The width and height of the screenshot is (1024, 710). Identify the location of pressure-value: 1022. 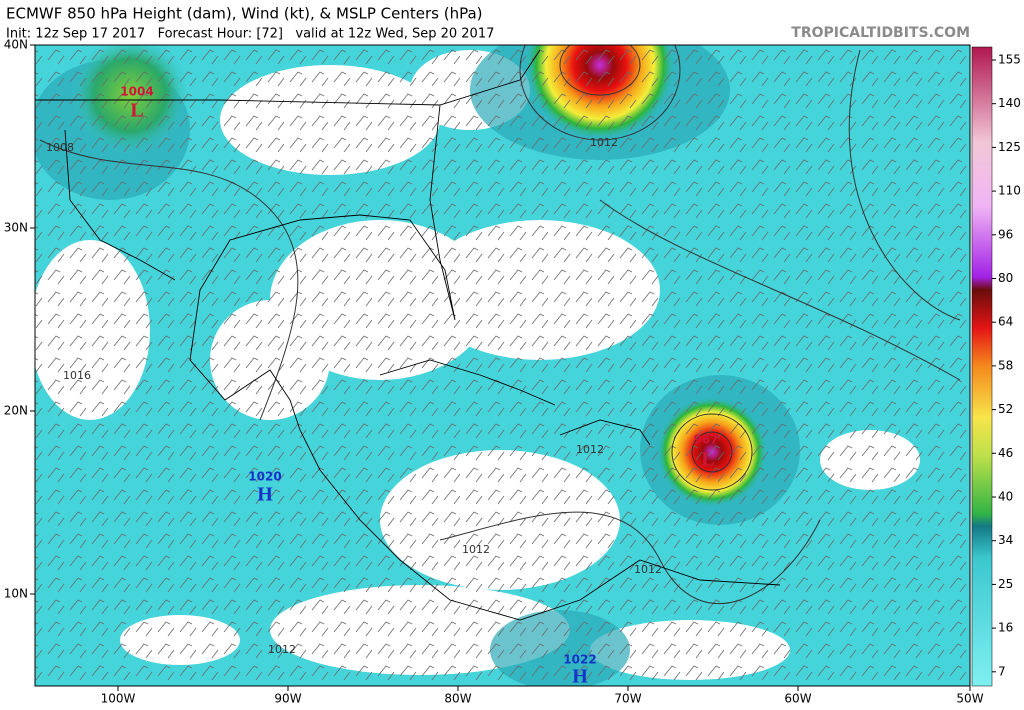
(579, 660).